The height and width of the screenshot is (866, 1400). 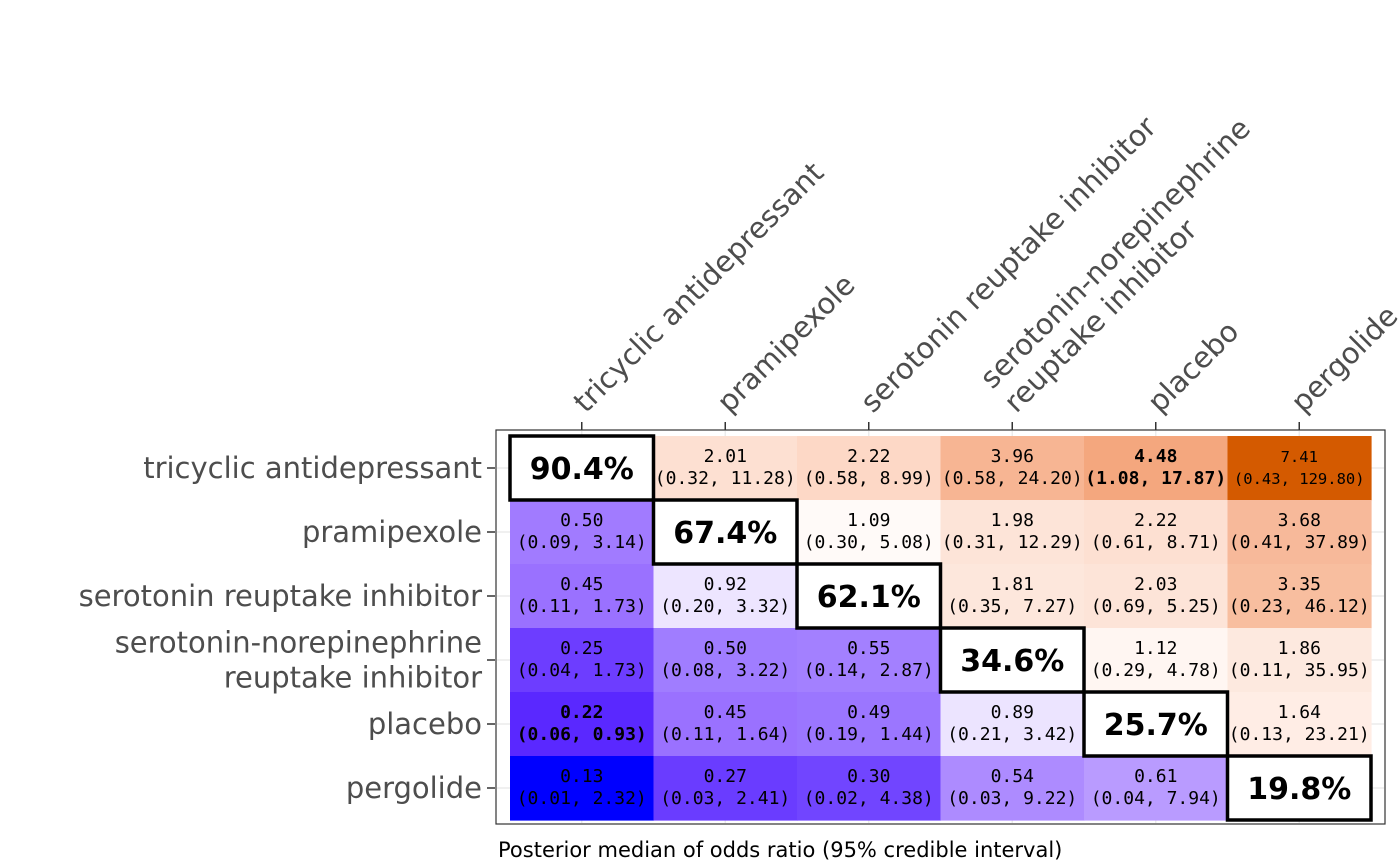 What do you see at coordinates (868, 712) in the screenshot?
I see `cell-median-label: 0.49` at bounding box center [868, 712].